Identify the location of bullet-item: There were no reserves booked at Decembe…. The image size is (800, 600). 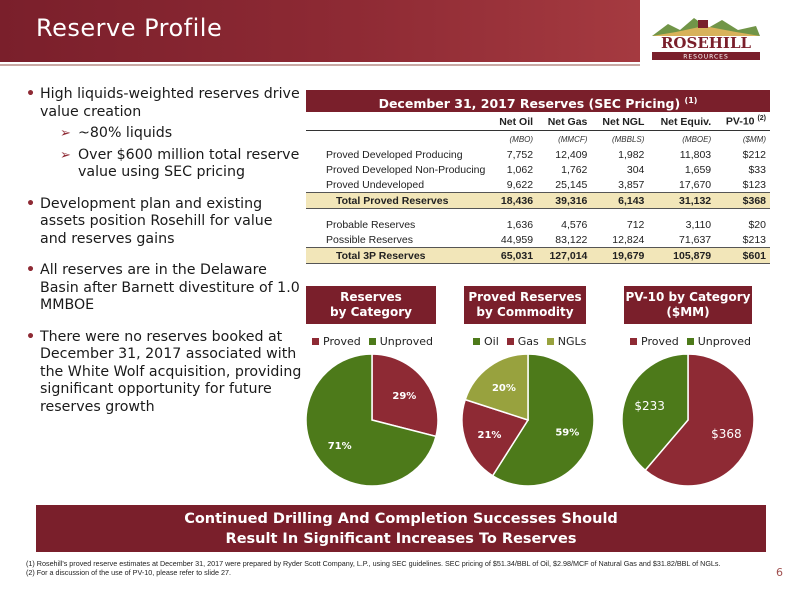
(164, 373).